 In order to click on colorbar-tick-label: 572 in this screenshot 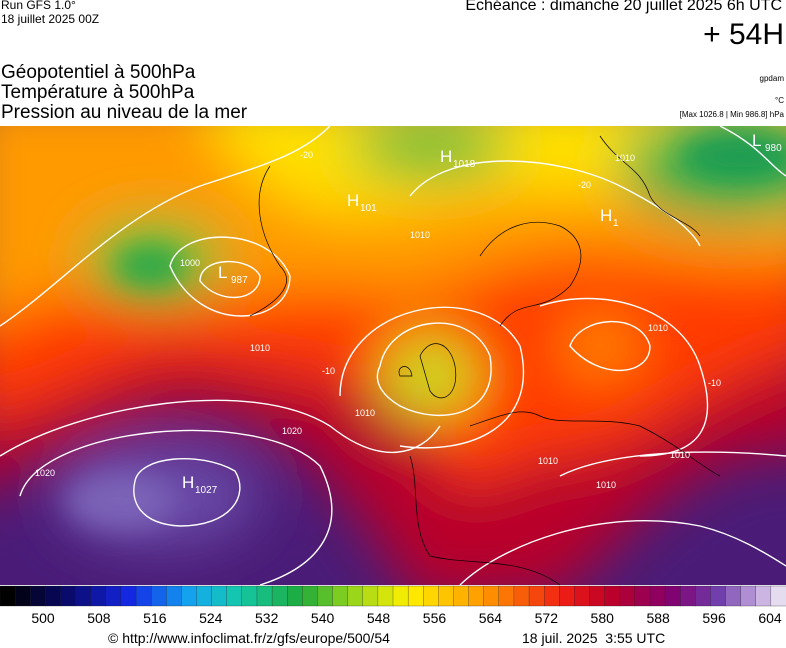, I will do `click(547, 618)`.